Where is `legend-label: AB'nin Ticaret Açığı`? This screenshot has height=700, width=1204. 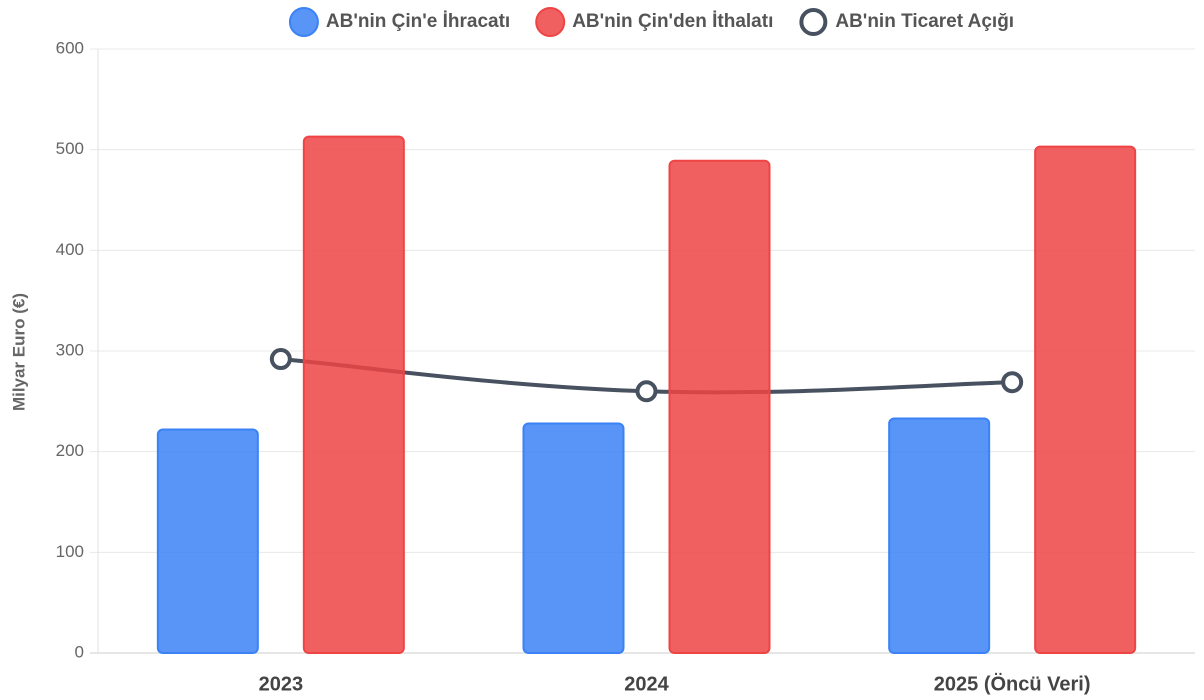 legend-label: AB'nin Ticaret Açığı is located at coordinates (924, 21).